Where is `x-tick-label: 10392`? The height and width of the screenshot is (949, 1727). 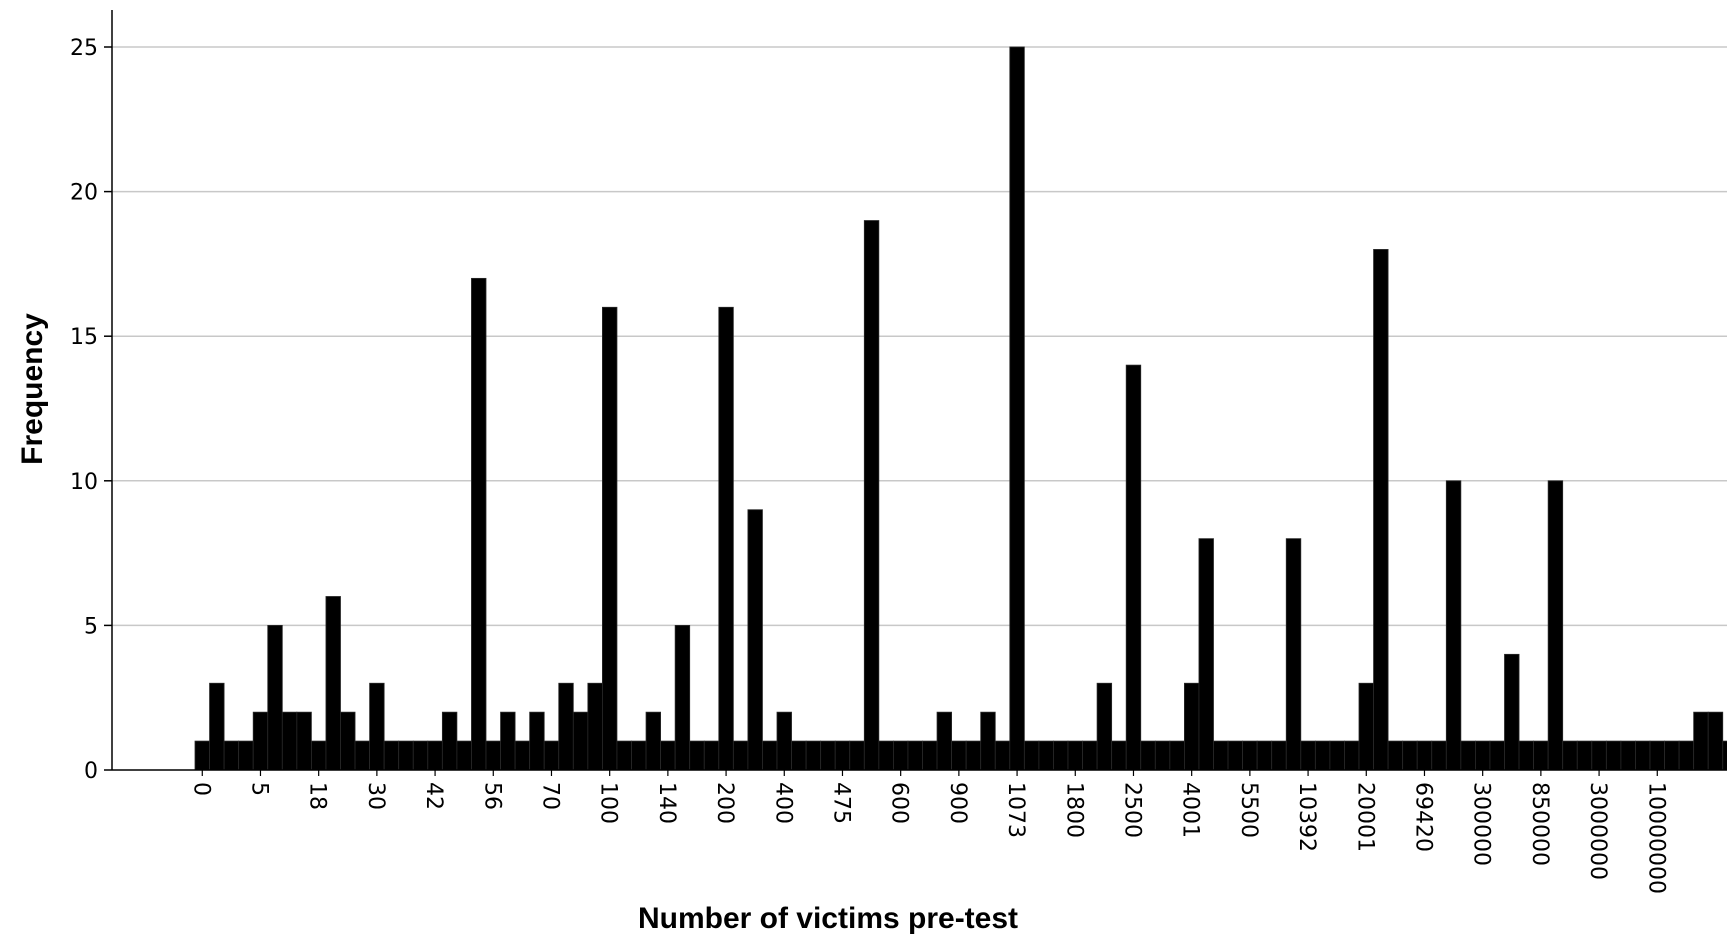 x-tick-label: 10392 is located at coordinates (1306, 817).